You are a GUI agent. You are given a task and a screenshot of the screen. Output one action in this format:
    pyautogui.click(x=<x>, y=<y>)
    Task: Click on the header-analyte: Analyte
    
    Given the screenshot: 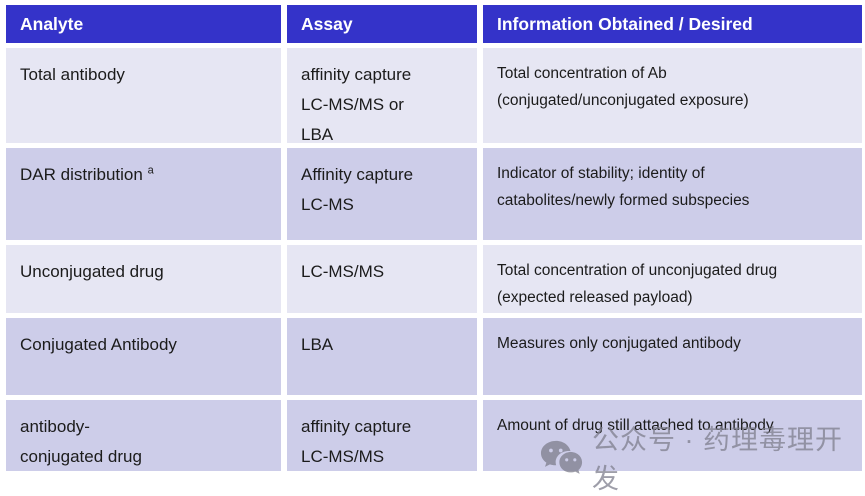 What is the action you would take?
    pyautogui.click(x=143, y=24)
    